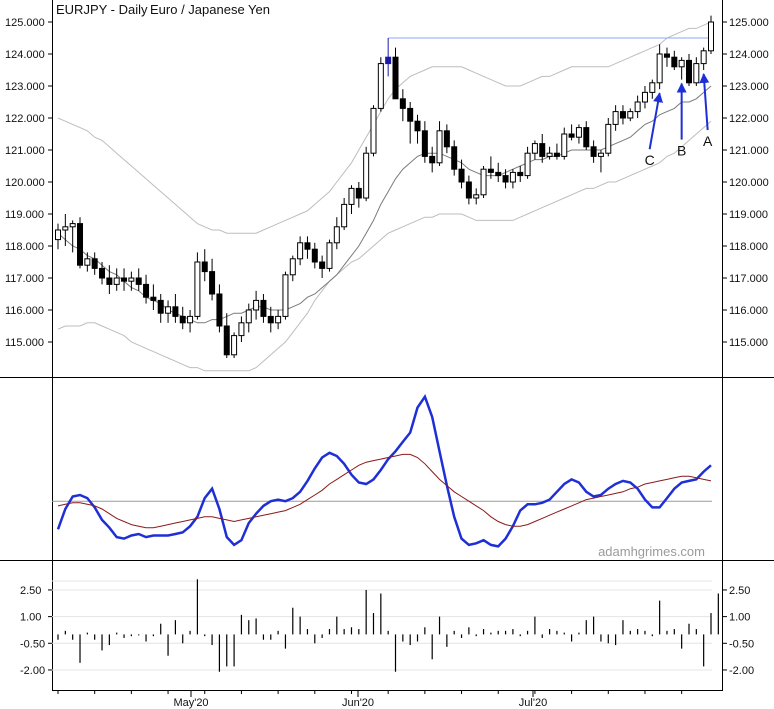 The image size is (774, 709). What do you see at coordinates (749, 87) in the screenshot?
I see `price-tick-label-right: 123.000` at bounding box center [749, 87].